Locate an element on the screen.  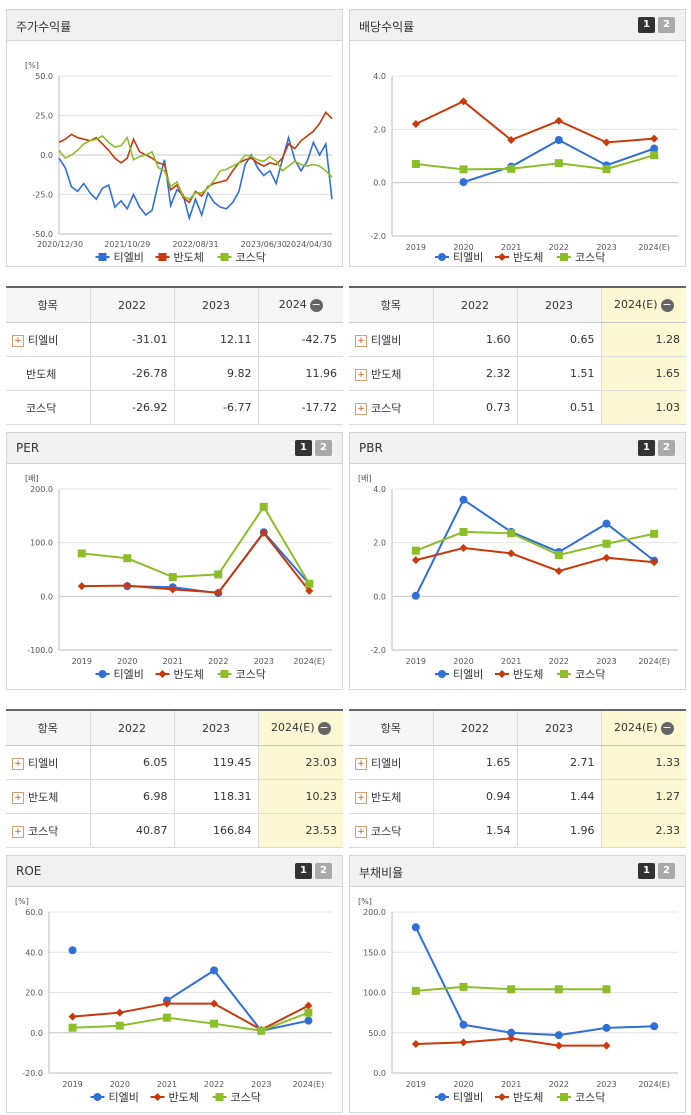
table-cell: 0.65 is located at coordinates (559, 339).